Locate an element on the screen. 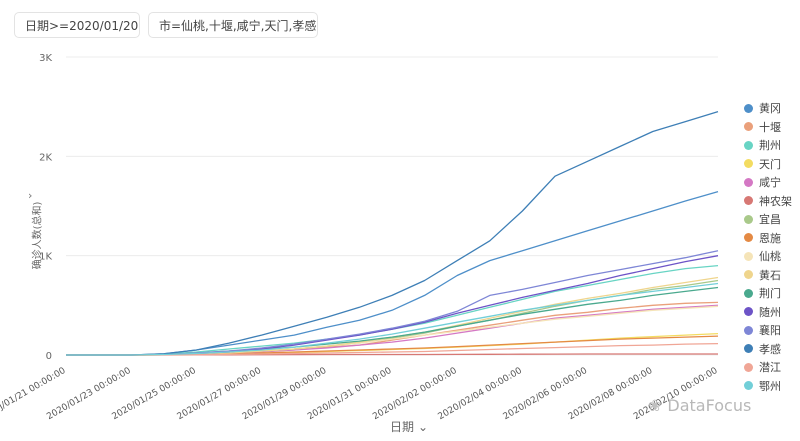 Image resolution: width=800 pixels, height=441 pixels. y-tick-label: 0 is located at coordinates (49, 356).